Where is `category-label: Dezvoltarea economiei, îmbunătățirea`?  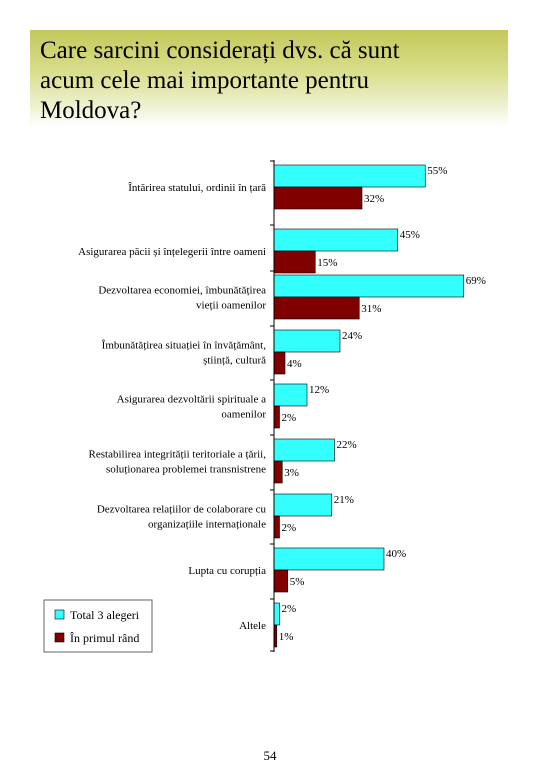
category-label: Dezvoltarea economiei, îmbunătățirea is located at coordinates (182, 291).